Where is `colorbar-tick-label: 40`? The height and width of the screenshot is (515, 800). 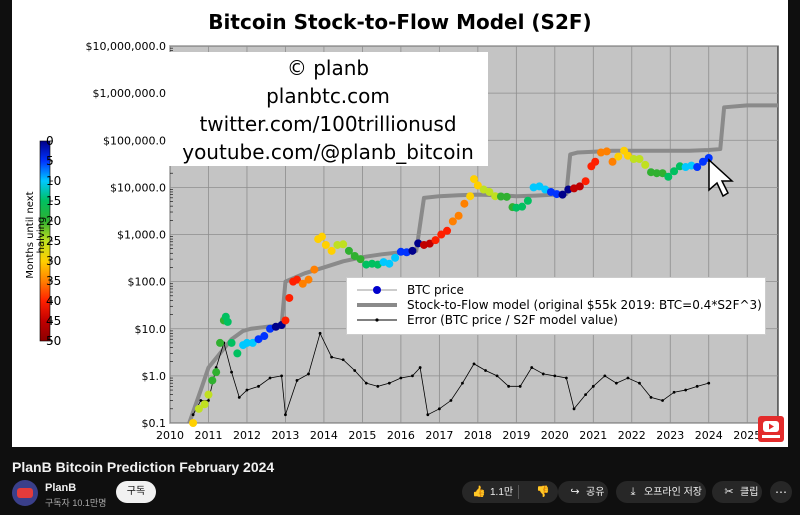
colorbar-tick-label: 40 is located at coordinates (54, 301).